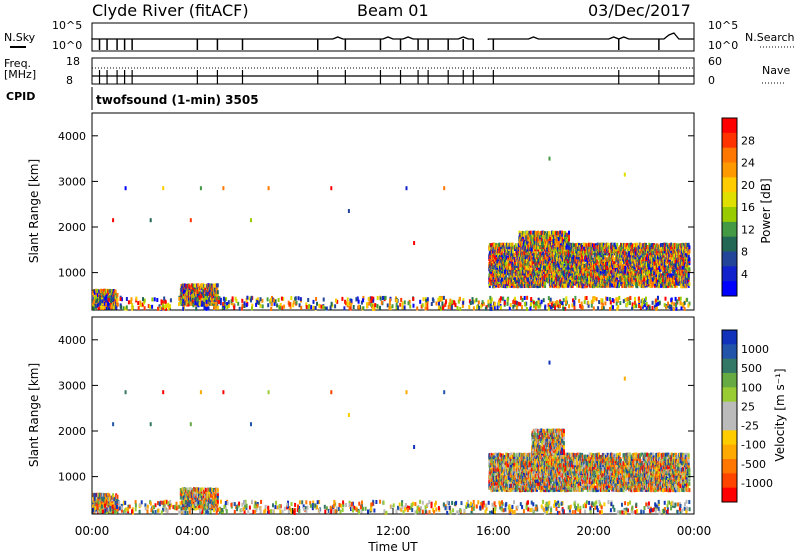 This screenshot has height=554, width=800. I want to click on nsky-label: N.Sky, so click(20, 37).